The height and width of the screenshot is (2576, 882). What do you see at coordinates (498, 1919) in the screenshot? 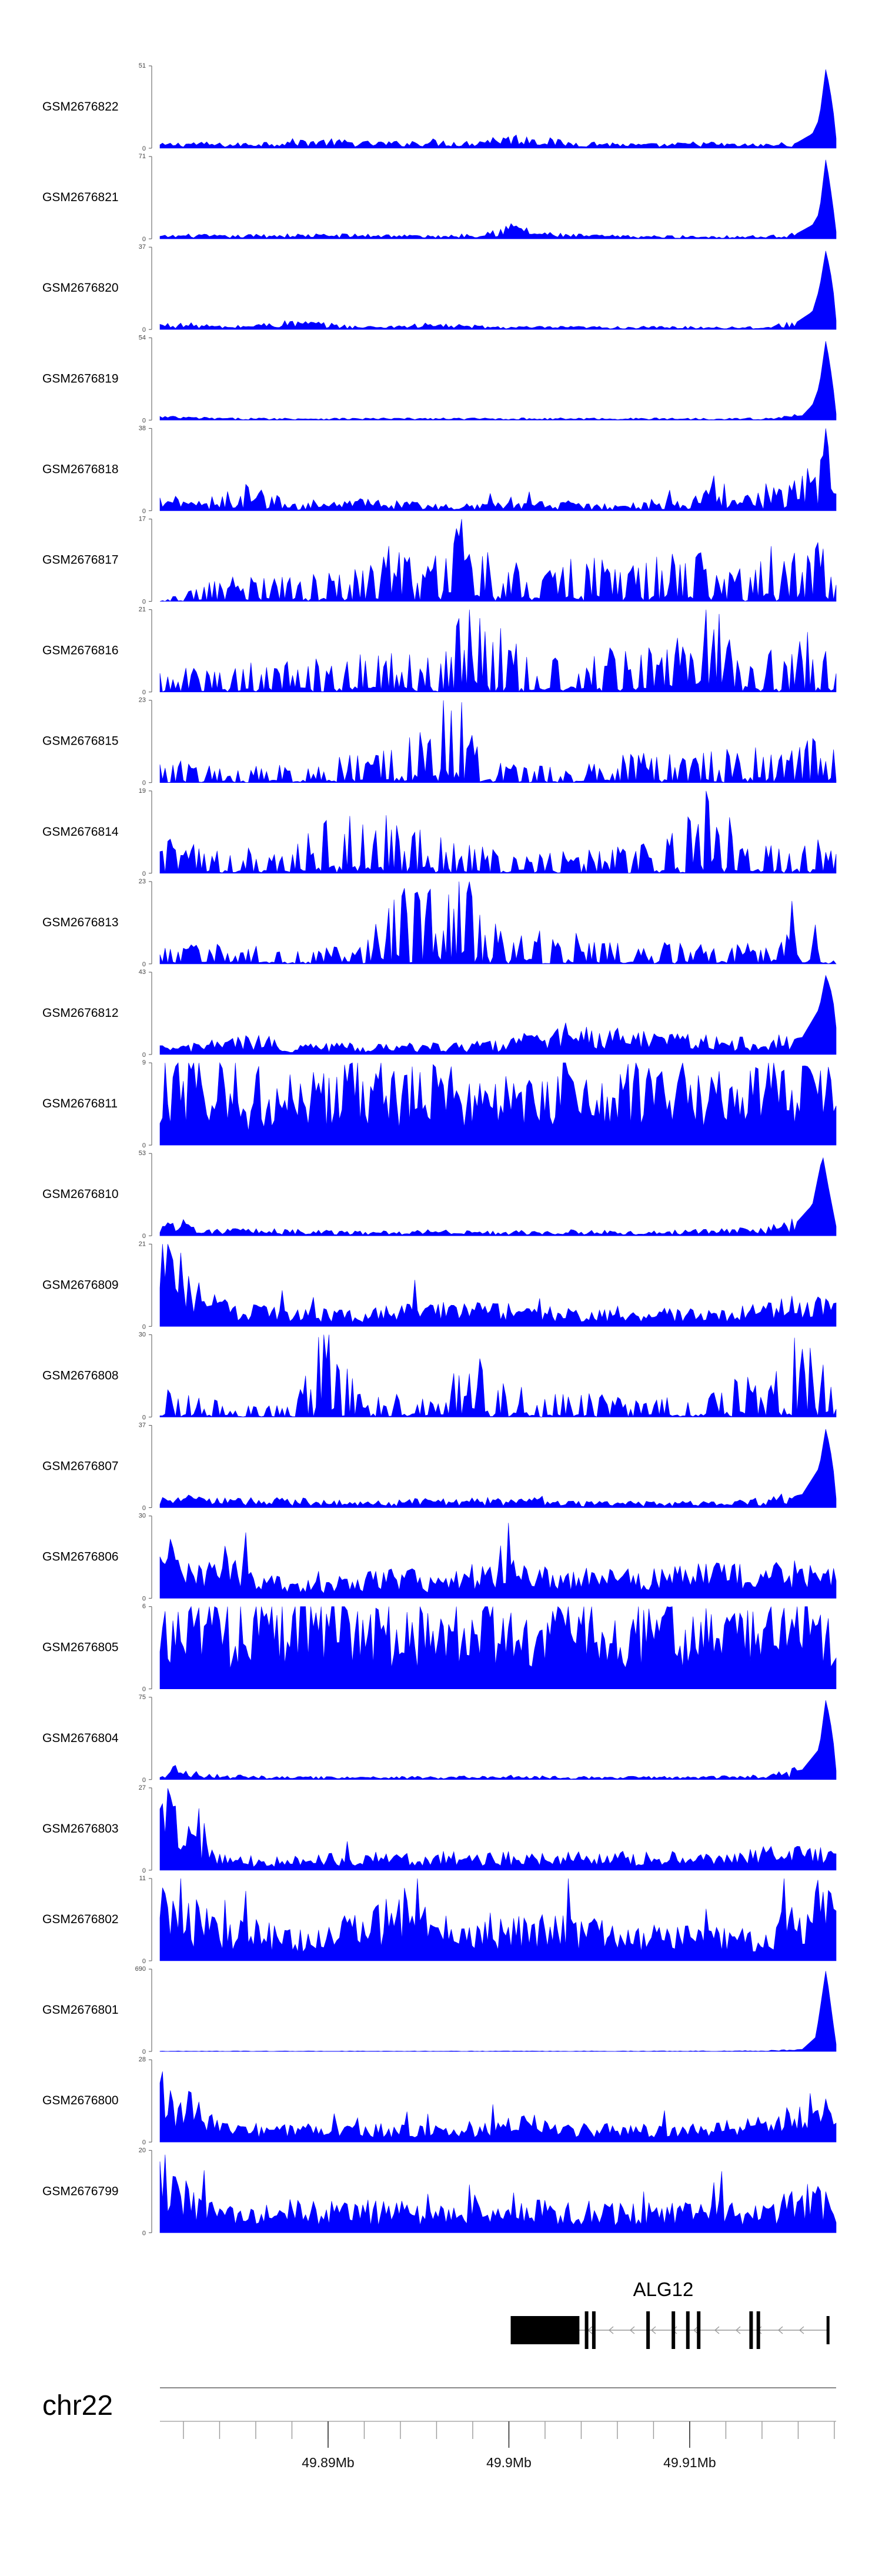
I see `coverage-area-GSM2676802` at bounding box center [498, 1919].